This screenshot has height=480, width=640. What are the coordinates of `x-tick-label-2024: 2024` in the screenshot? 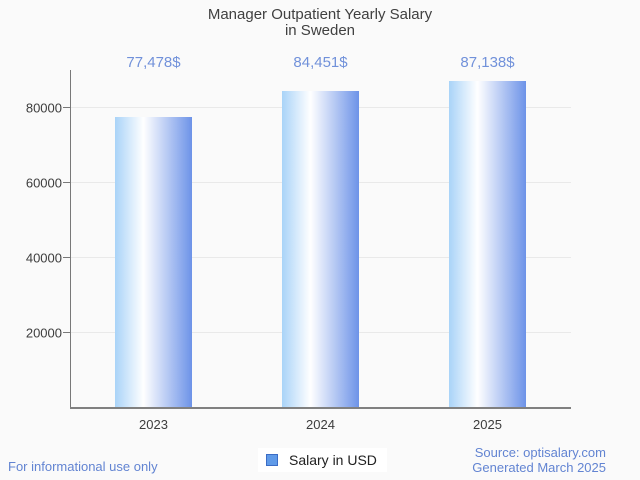 It's located at (320, 424).